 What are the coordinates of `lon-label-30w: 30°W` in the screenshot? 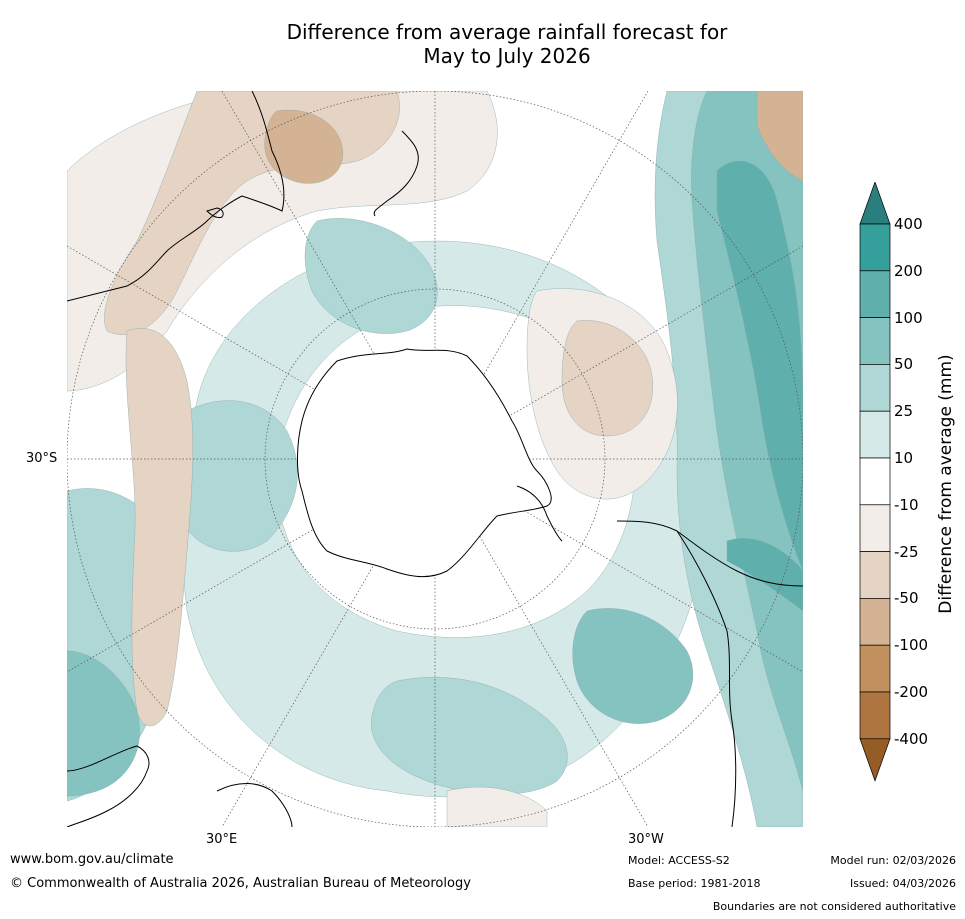 It's located at (646, 839).